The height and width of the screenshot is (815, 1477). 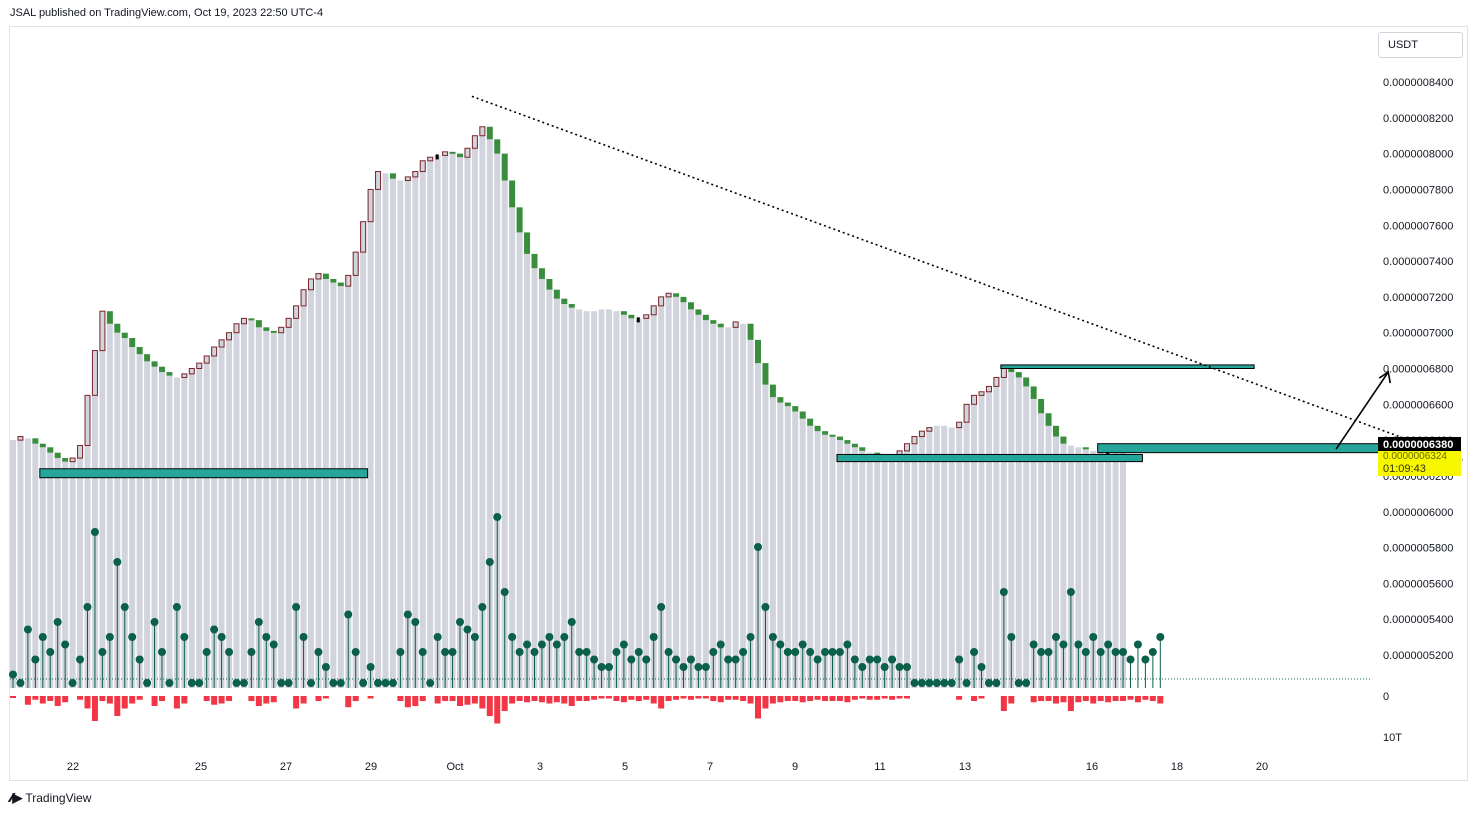 I want to click on time-tick-label: Oct, so click(x=454, y=767).